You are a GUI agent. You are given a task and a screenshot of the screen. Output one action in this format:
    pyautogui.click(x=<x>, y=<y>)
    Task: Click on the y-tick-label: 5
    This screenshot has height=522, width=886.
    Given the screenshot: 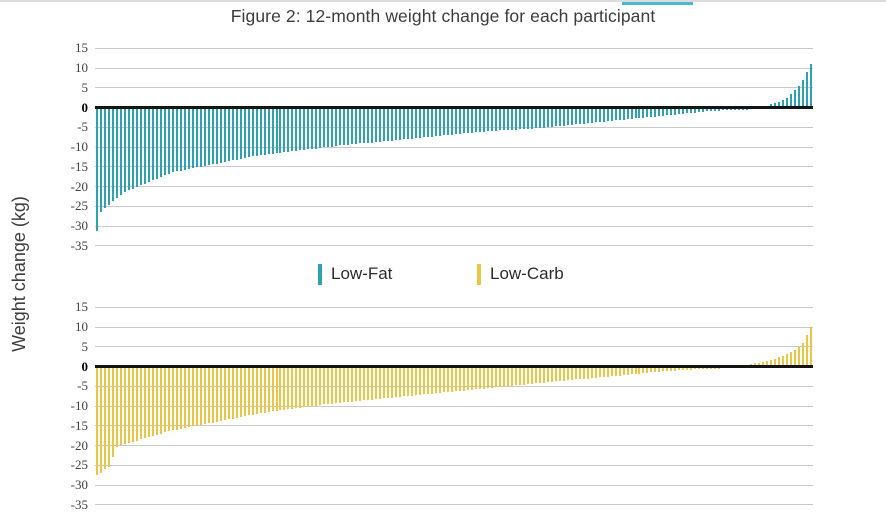 What is the action you would take?
    pyautogui.click(x=85, y=346)
    